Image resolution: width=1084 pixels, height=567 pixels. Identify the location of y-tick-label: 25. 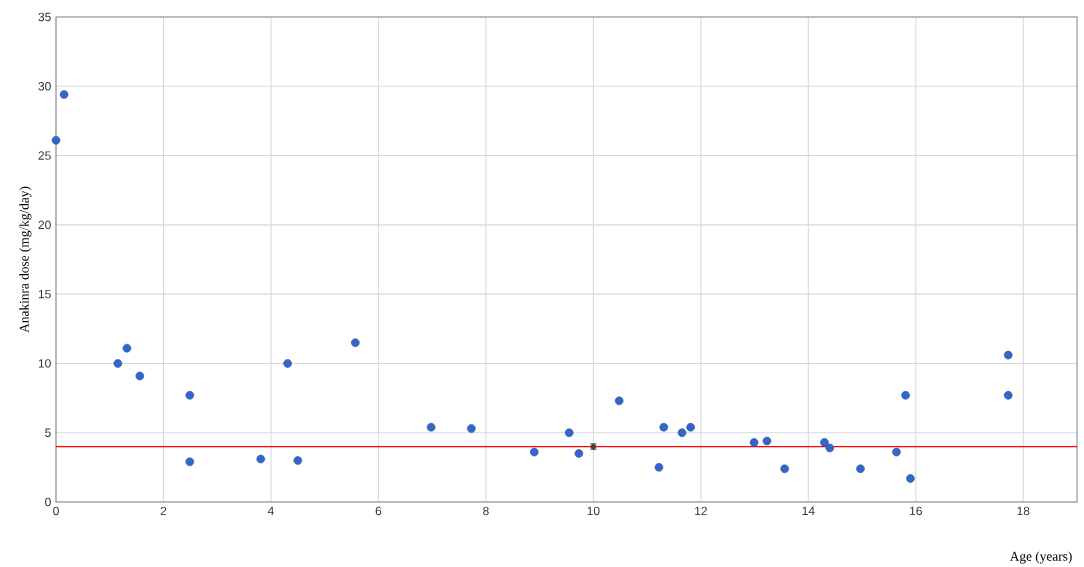
(44, 155).